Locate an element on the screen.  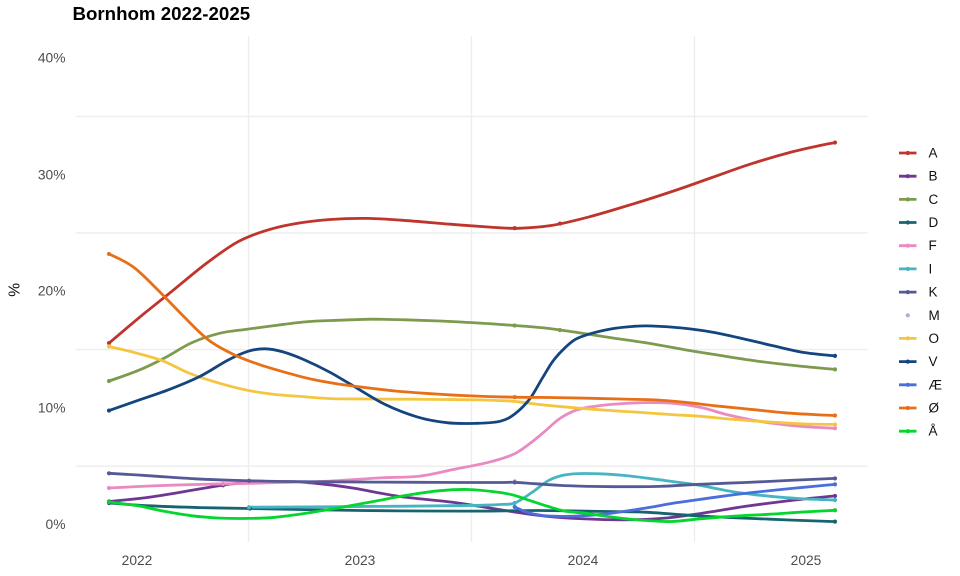
svg-text: I is located at coordinates (931, 268).